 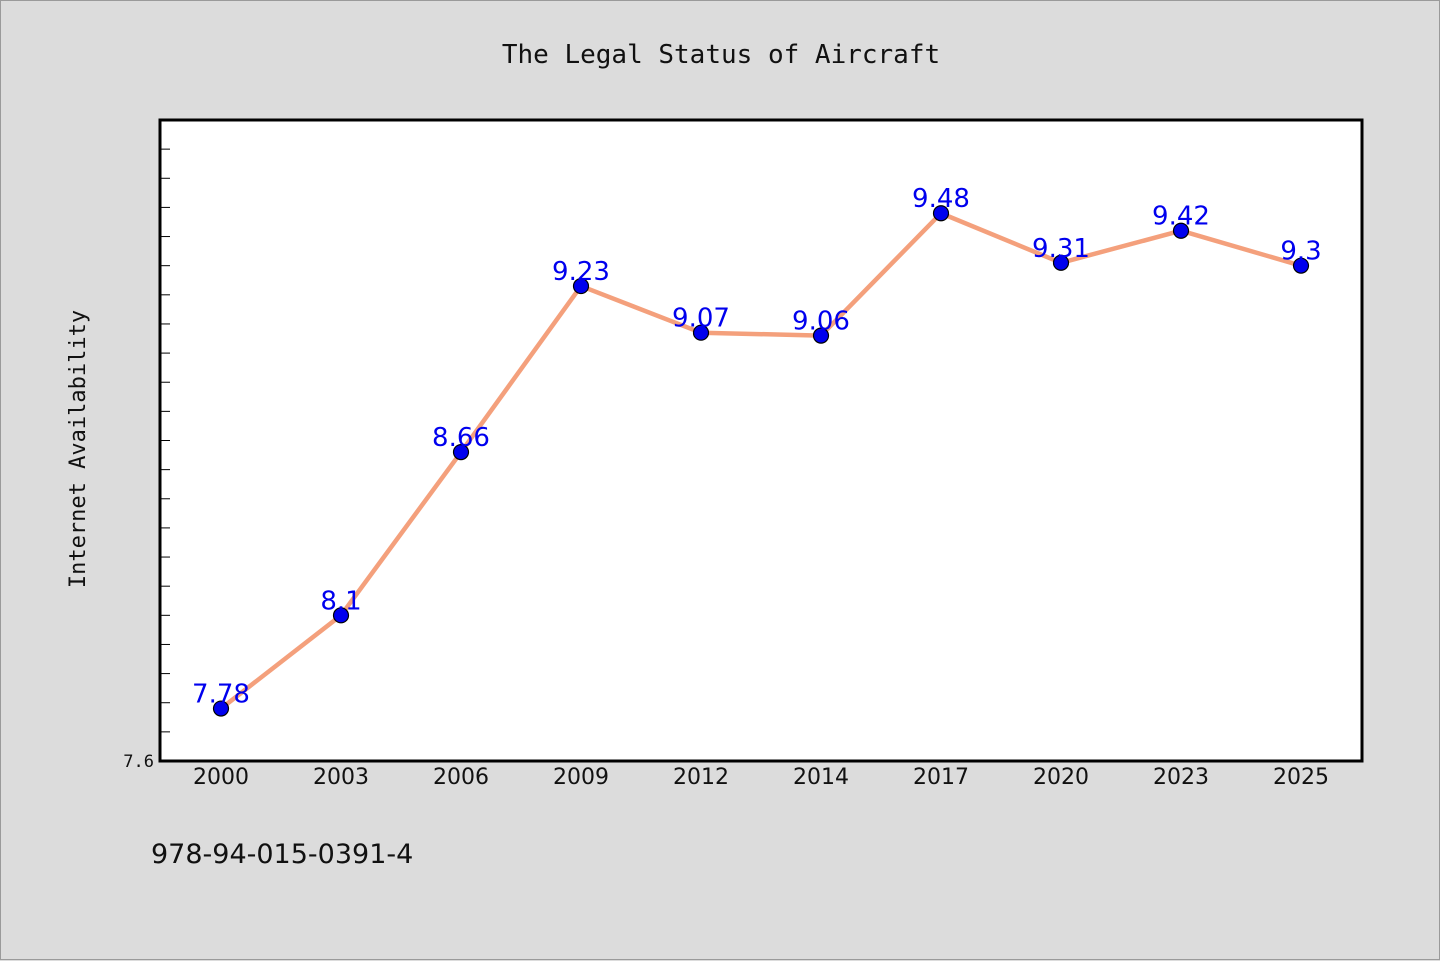 What do you see at coordinates (581, 777) in the screenshot?
I see `x-tick-label: 2009` at bounding box center [581, 777].